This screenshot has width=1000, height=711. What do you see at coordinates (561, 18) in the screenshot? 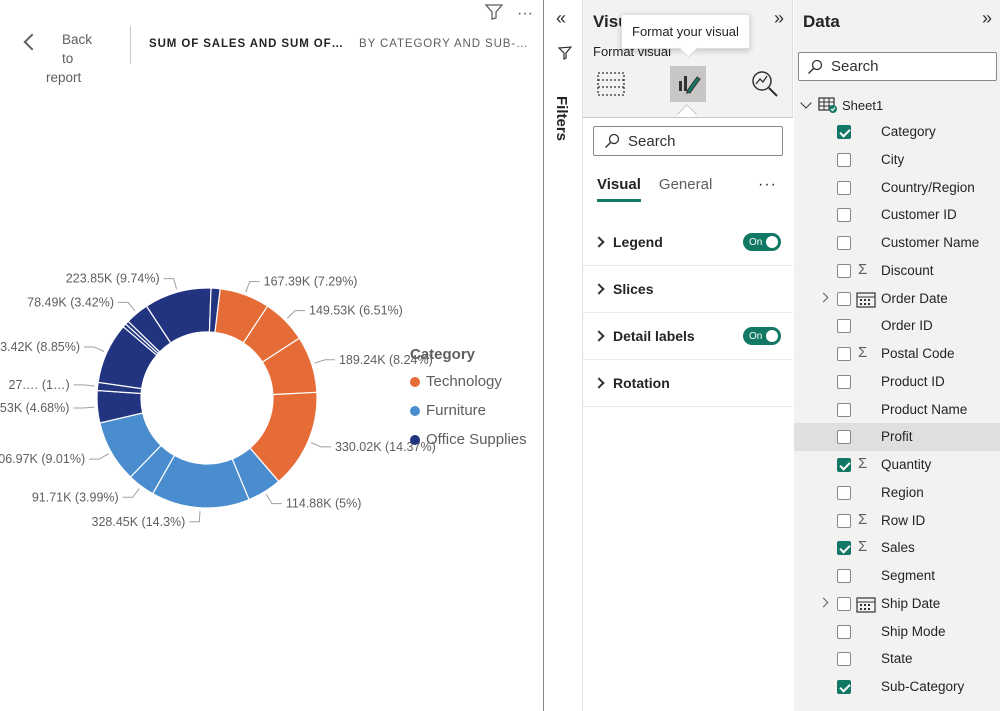
I see `expand-filters-icon: «` at bounding box center [561, 18].